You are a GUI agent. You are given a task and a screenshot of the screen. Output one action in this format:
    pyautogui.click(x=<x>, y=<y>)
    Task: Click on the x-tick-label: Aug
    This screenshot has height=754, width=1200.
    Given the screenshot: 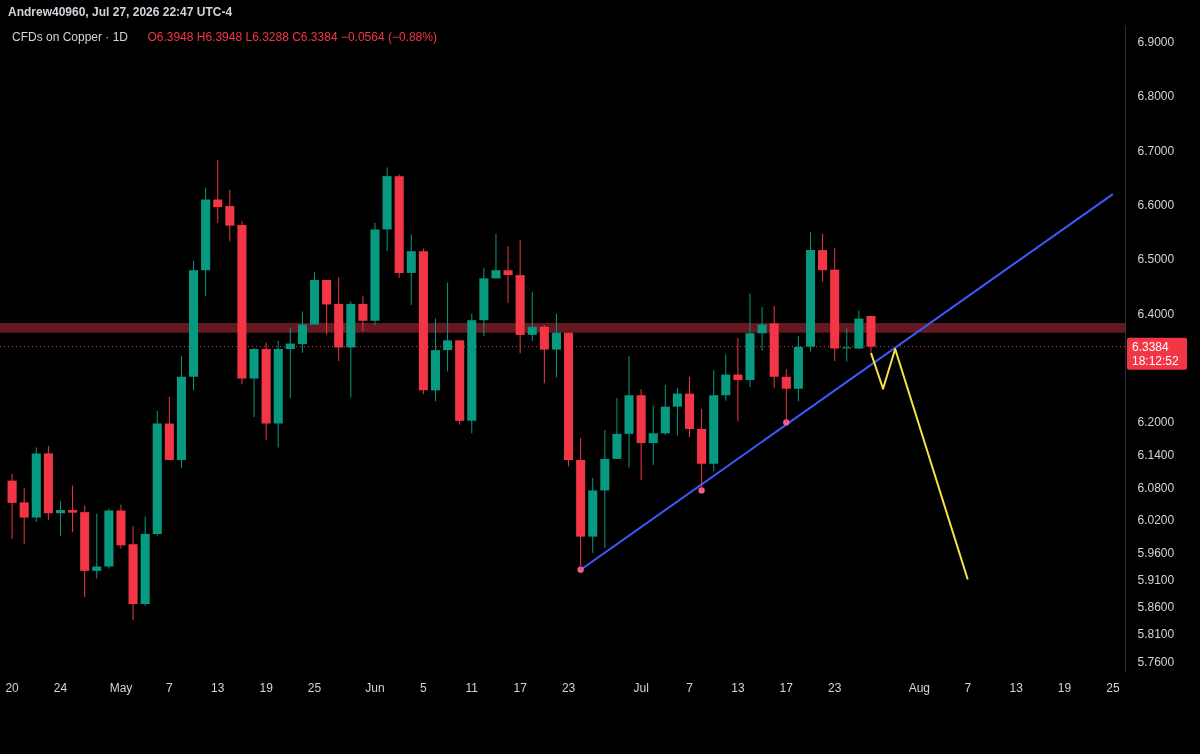 What is the action you would take?
    pyautogui.click(x=919, y=687)
    